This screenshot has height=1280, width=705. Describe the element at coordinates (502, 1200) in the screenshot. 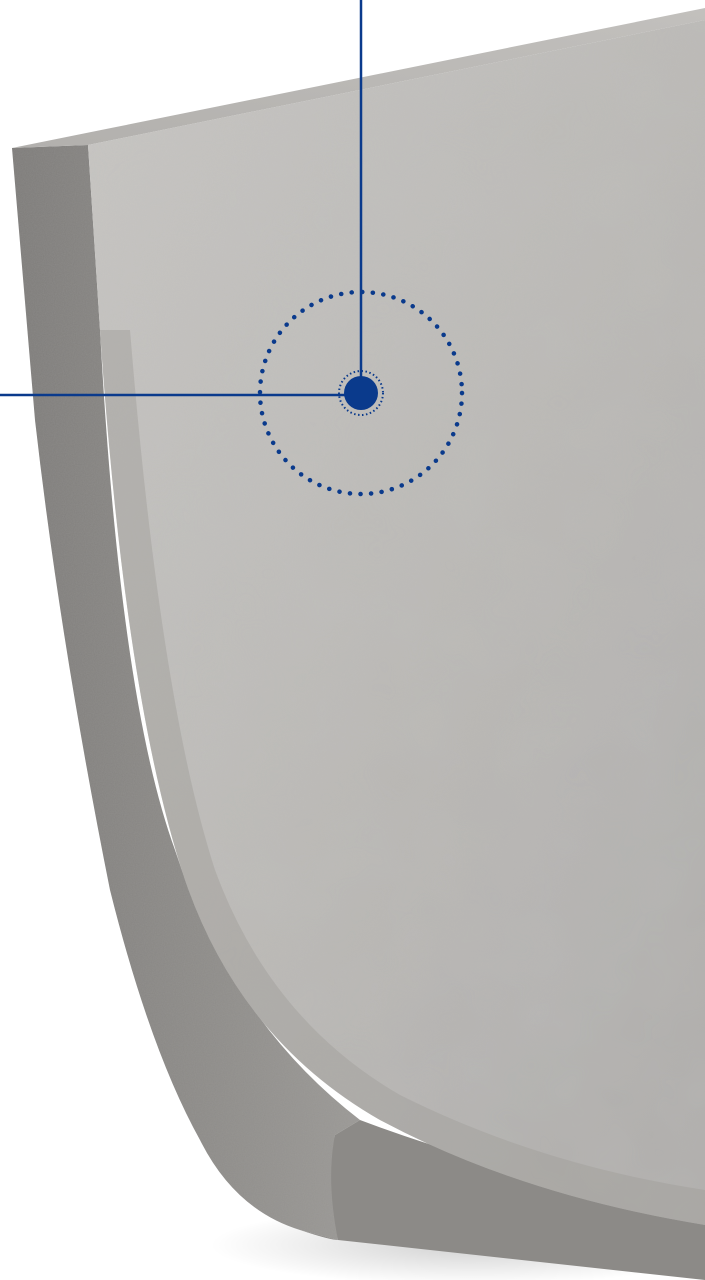

I see `concrete-foot` at that location.